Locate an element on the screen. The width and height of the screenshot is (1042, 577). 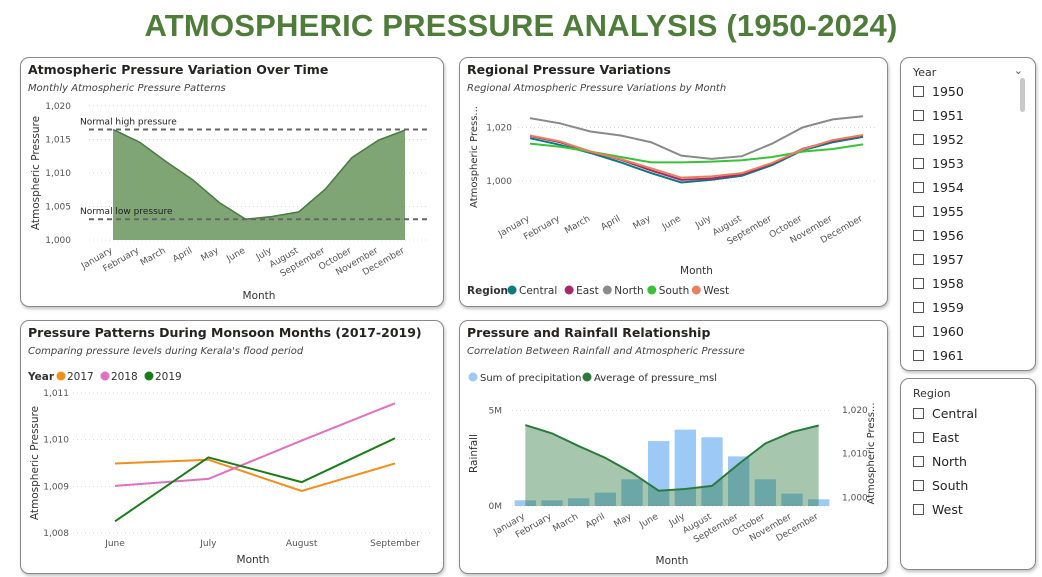
year-option: 1950 is located at coordinates (938, 91).